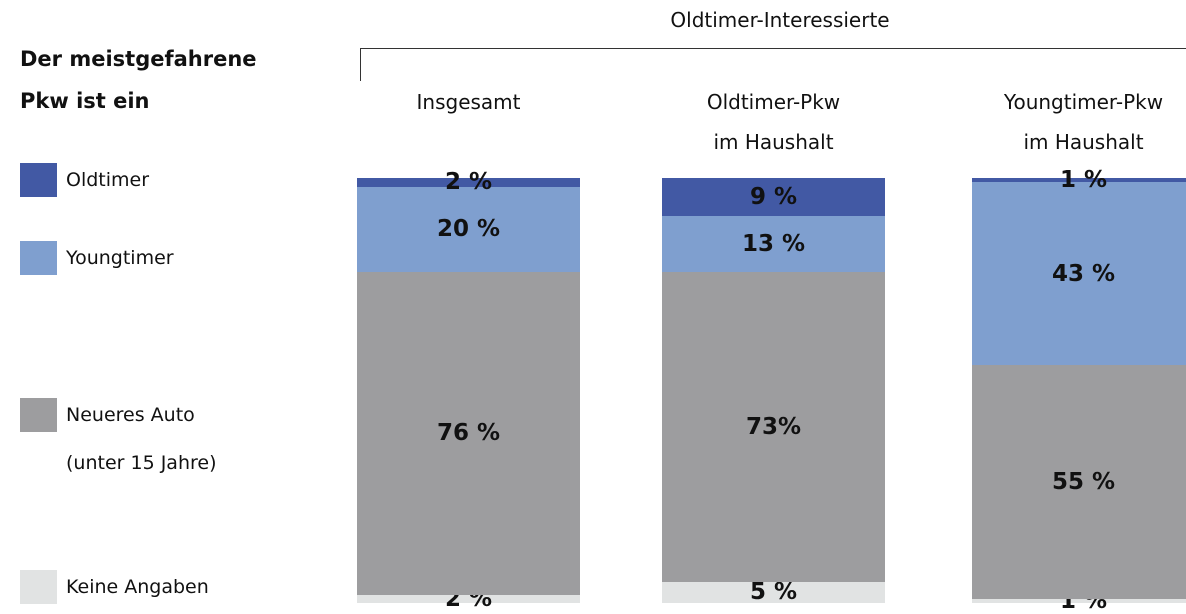 Image resolution: width=1186 pixels, height=614 pixels. What do you see at coordinates (773, 197) in the screenshot?
I see `value-label: 9 %` at bounding box center [773, 197].